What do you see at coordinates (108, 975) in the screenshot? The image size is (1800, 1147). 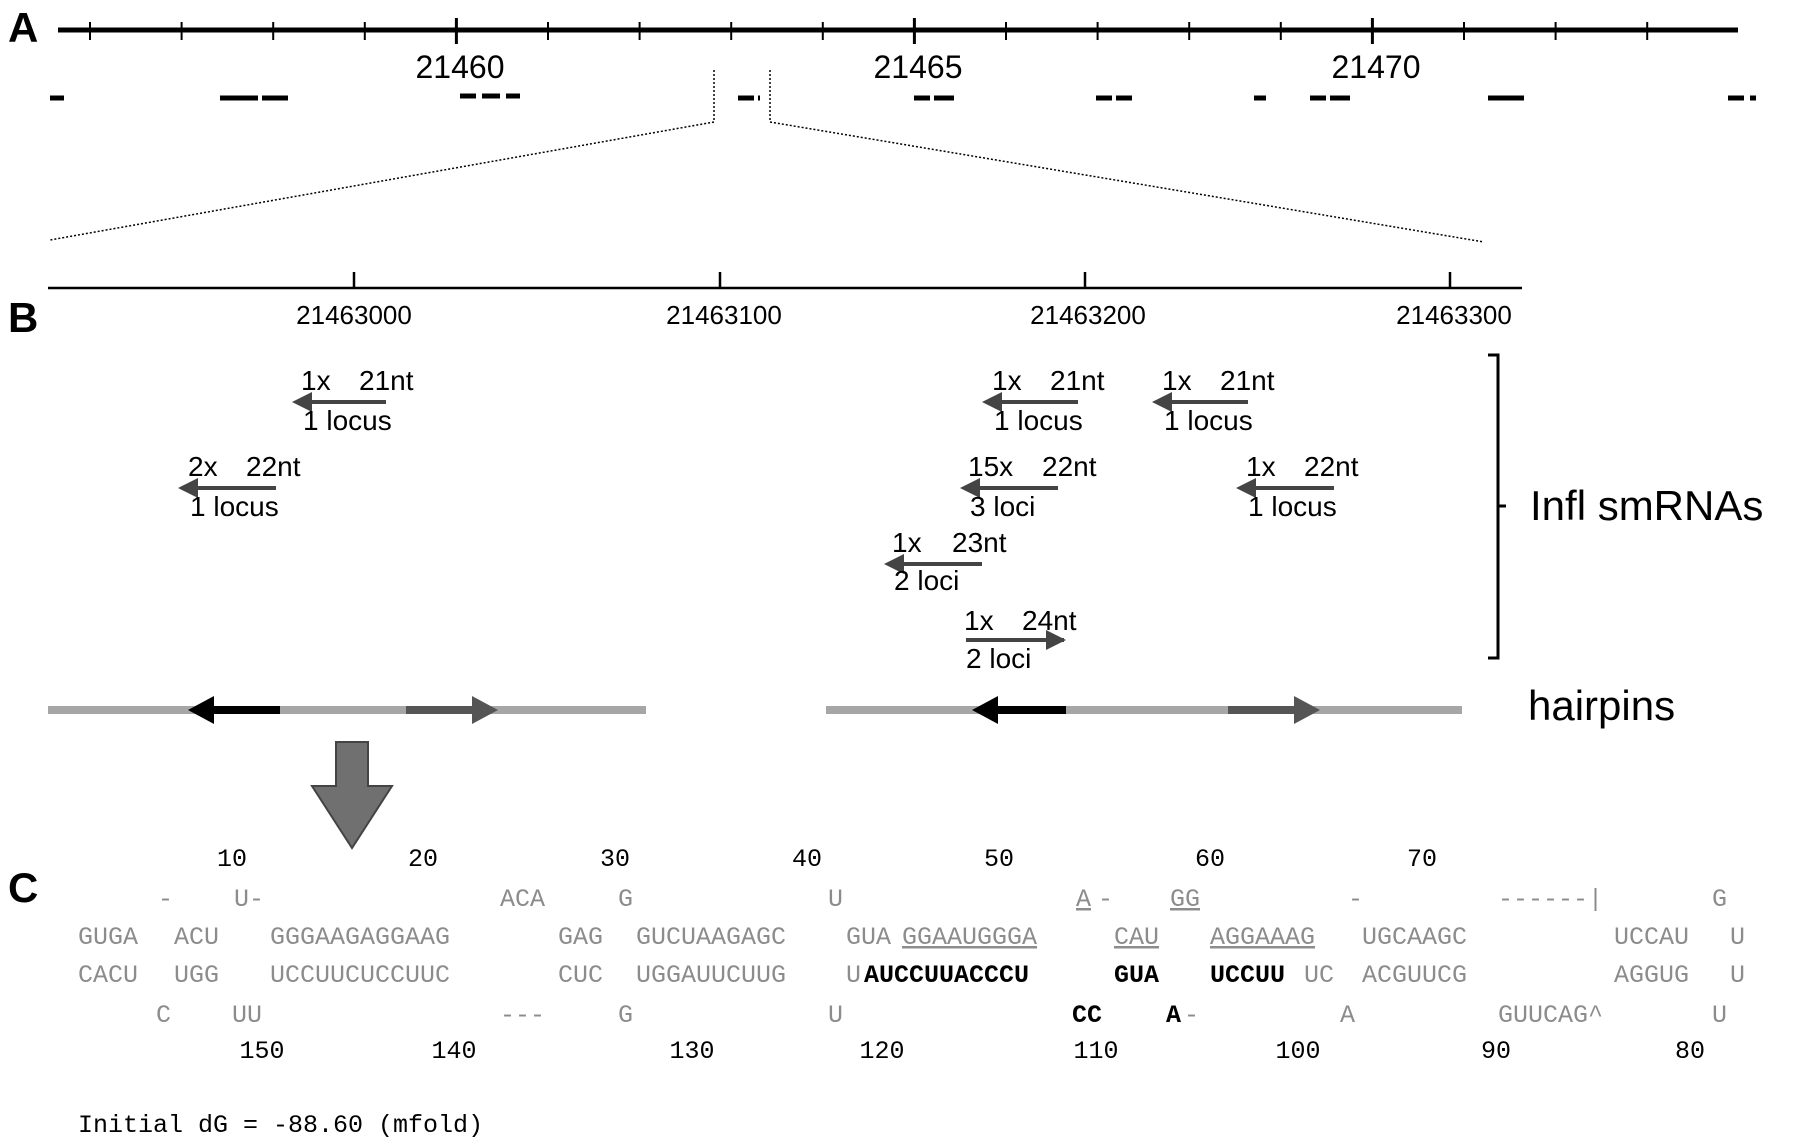 I see `svg-text: CACU` at bounding box center [108, 975].